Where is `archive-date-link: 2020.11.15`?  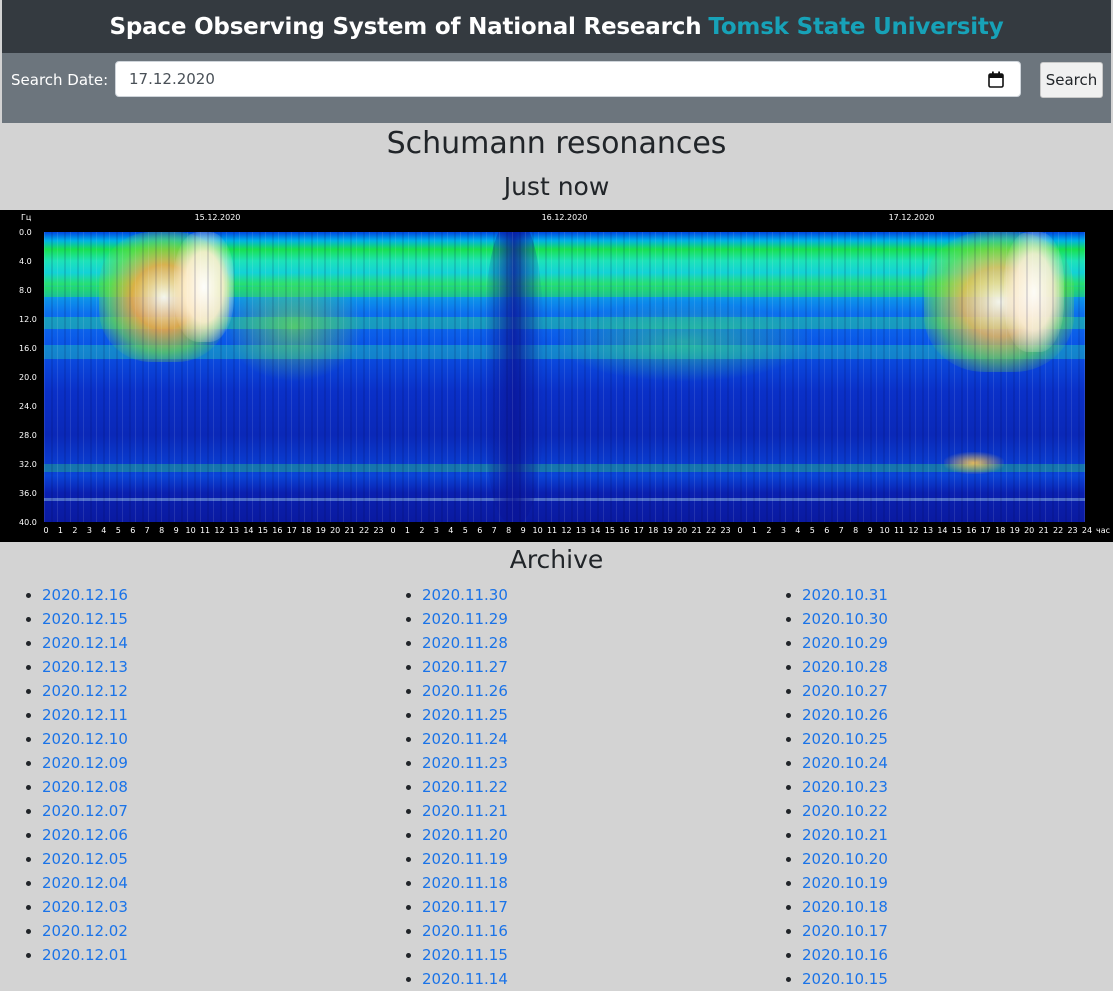 archive-date-link: 2020.11.15 is located at coordinates (465, 955).